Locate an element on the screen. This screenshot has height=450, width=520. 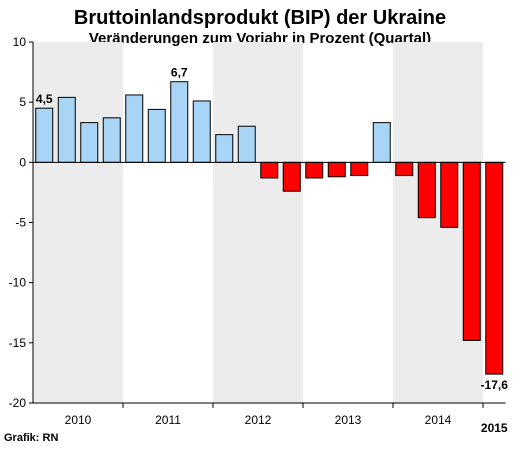
bar-2012-Q4 is located at coordinates (291, 176).